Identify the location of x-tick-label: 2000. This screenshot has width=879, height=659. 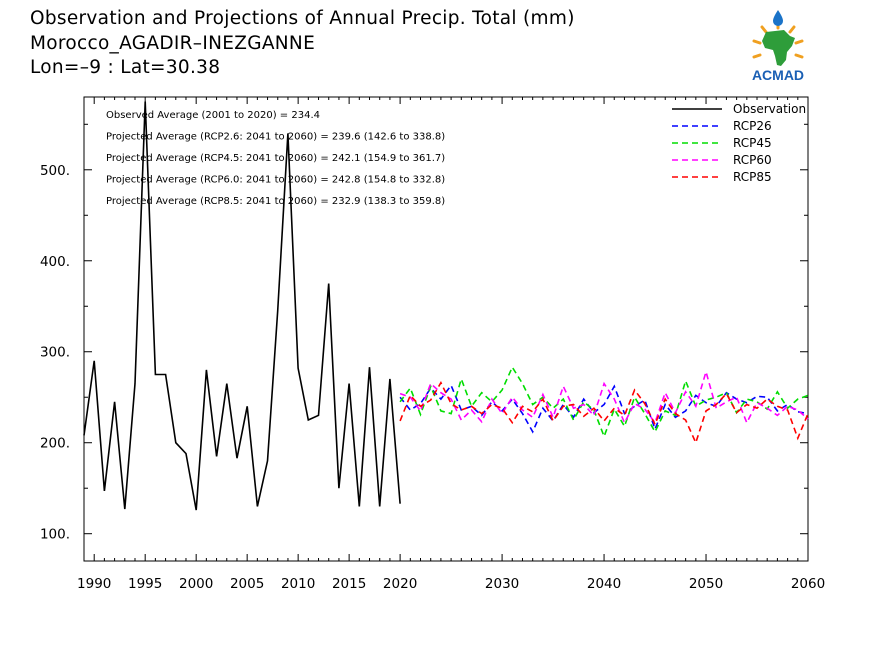
(196, 584).